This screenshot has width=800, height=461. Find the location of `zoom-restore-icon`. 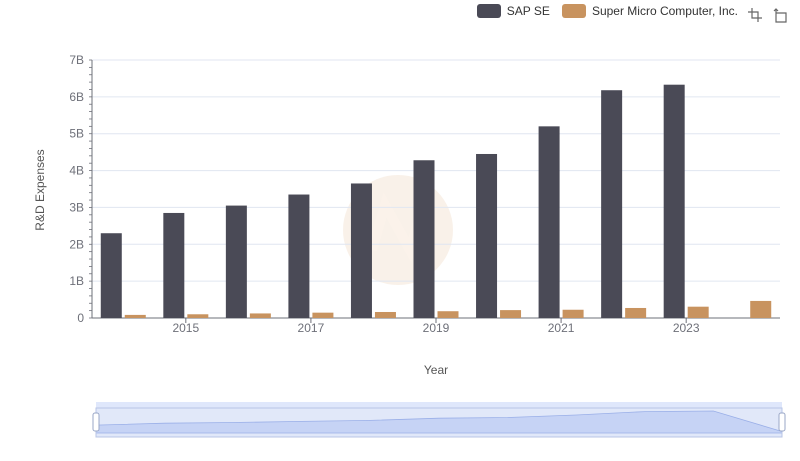

zoom-restore-icon is located at coordinates (781, 15).